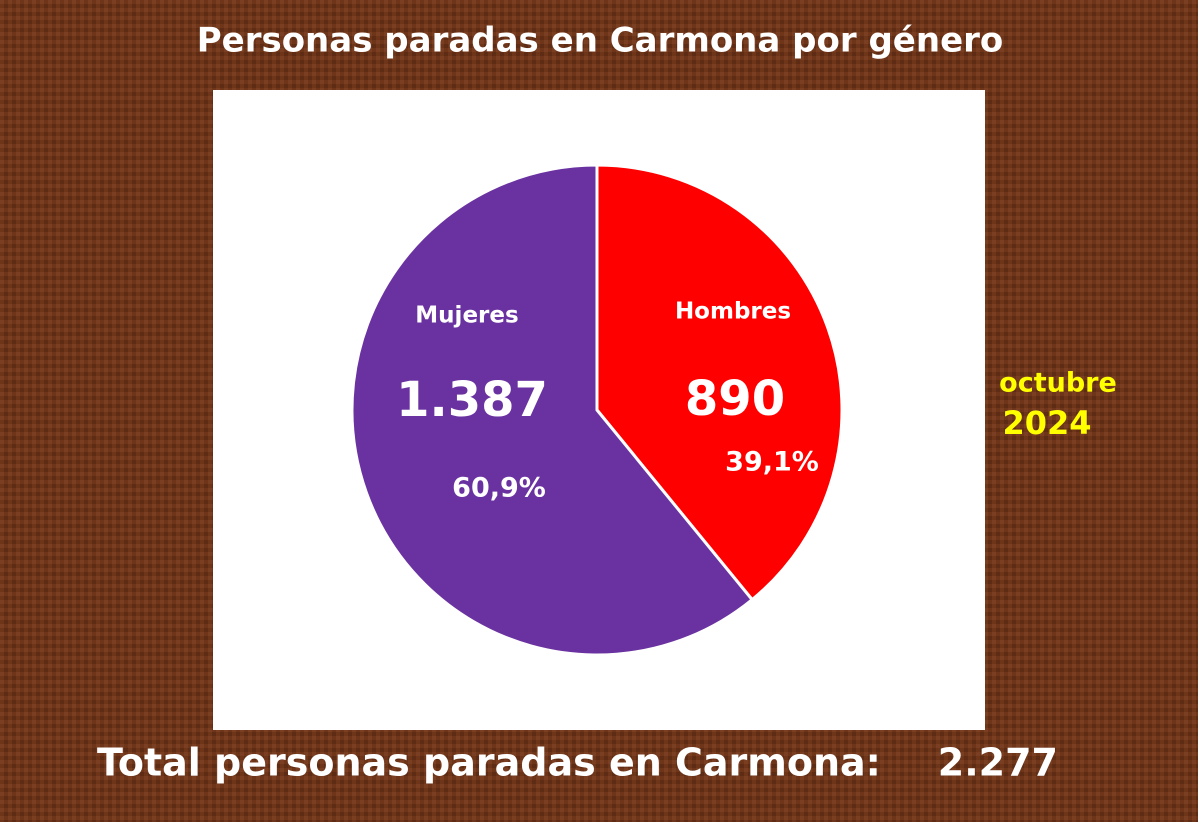 Image resolution: width=1198 pixels, height=822 pixels. Describe the element at coordinates (600, 41) in the screenshot. I see `chart-title: Personas paradas en Carmona por género` at that location.